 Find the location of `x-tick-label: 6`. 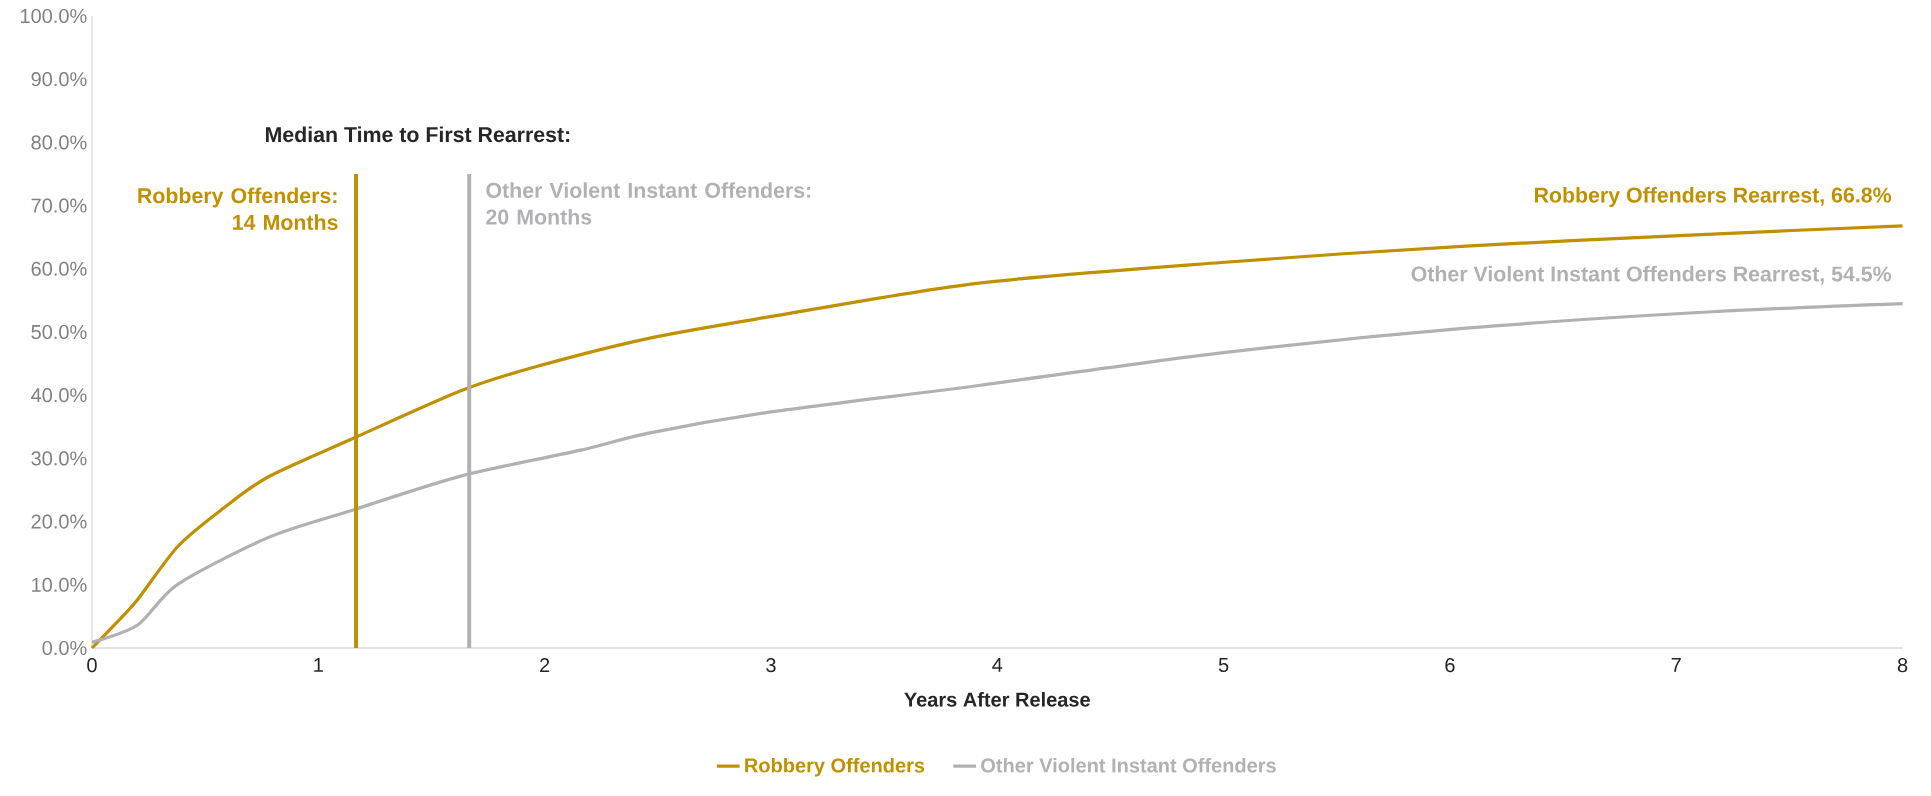

x-tick-label: 6 is located at coordinates (1450, 665).